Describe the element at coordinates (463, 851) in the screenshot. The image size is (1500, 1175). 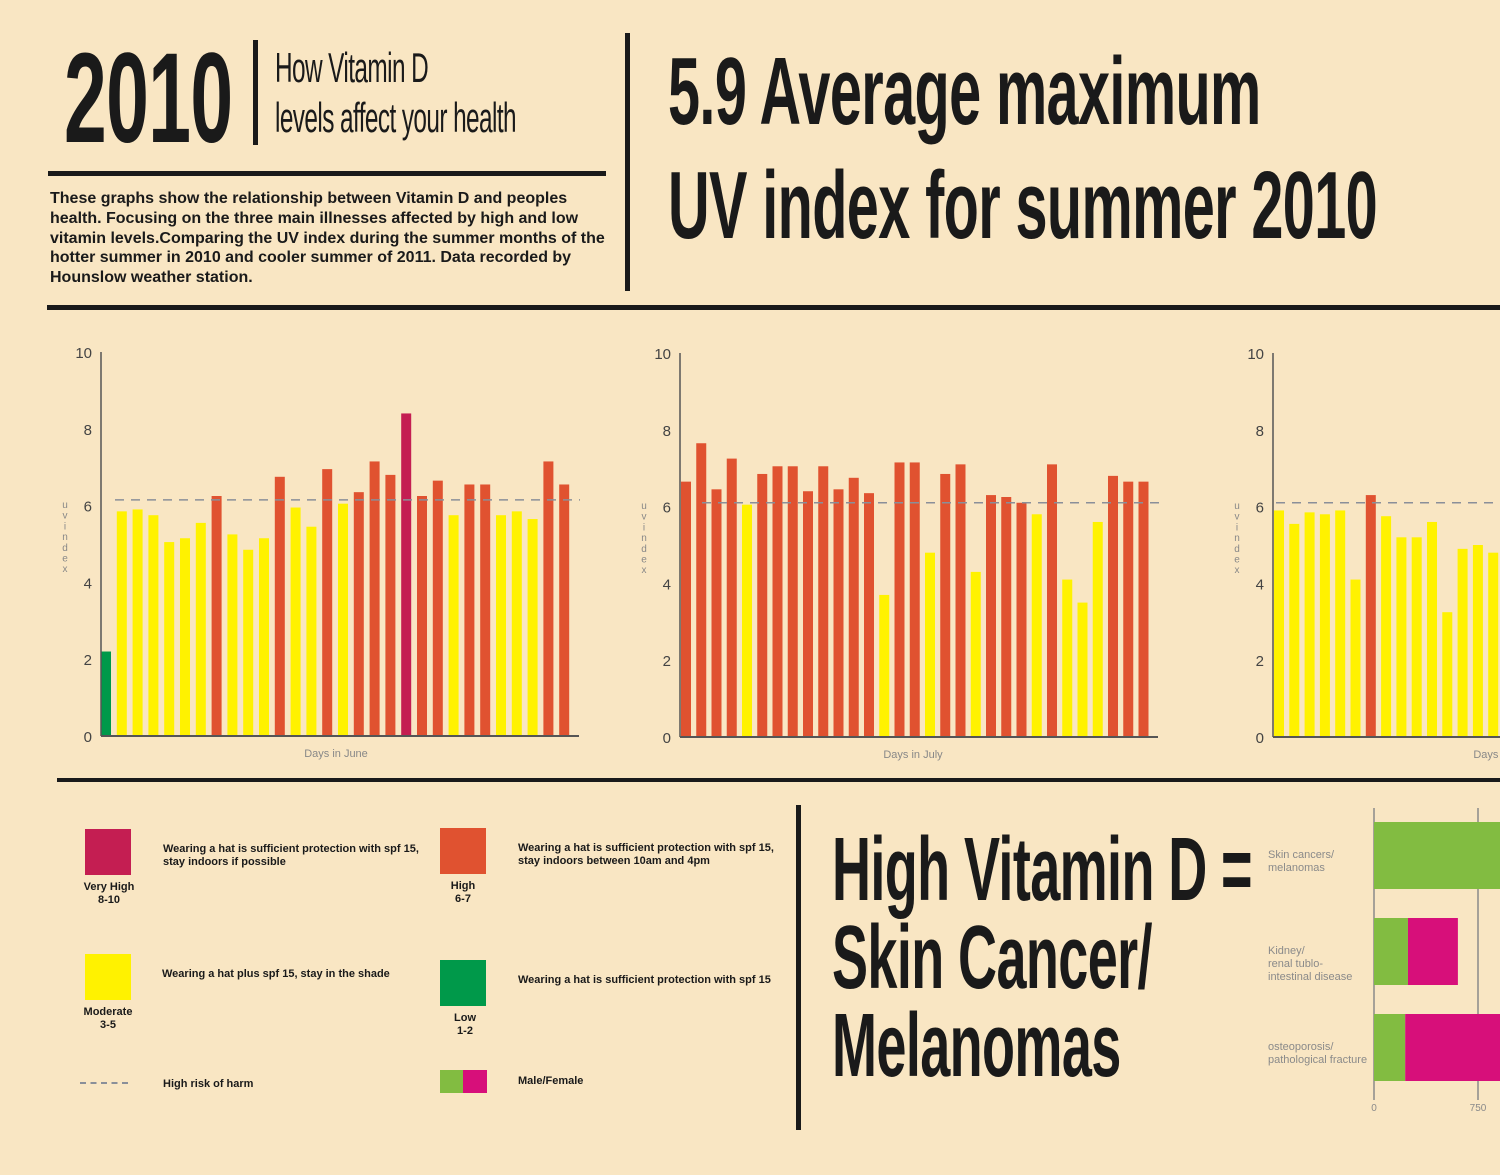
I see `high-swatch` at that location.